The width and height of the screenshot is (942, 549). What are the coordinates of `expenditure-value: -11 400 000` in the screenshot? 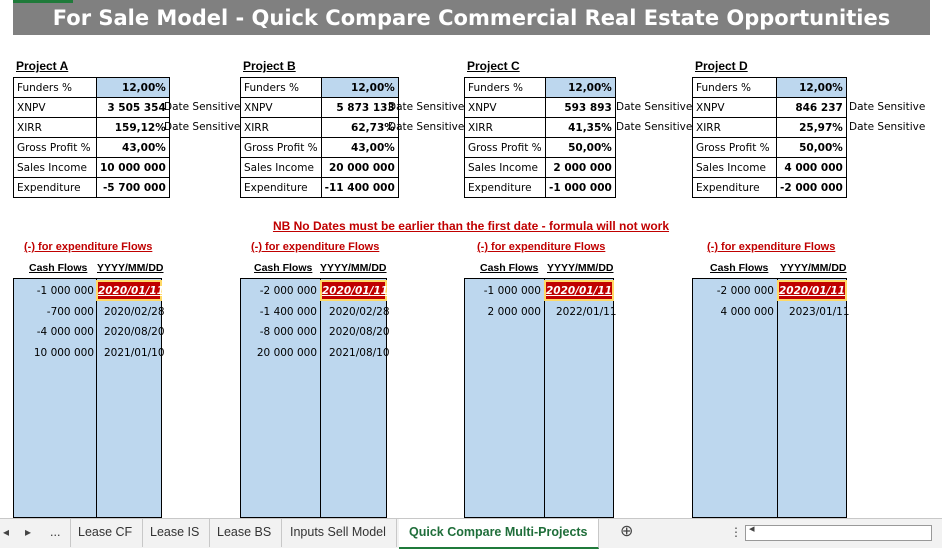 It's located at (359, 187).